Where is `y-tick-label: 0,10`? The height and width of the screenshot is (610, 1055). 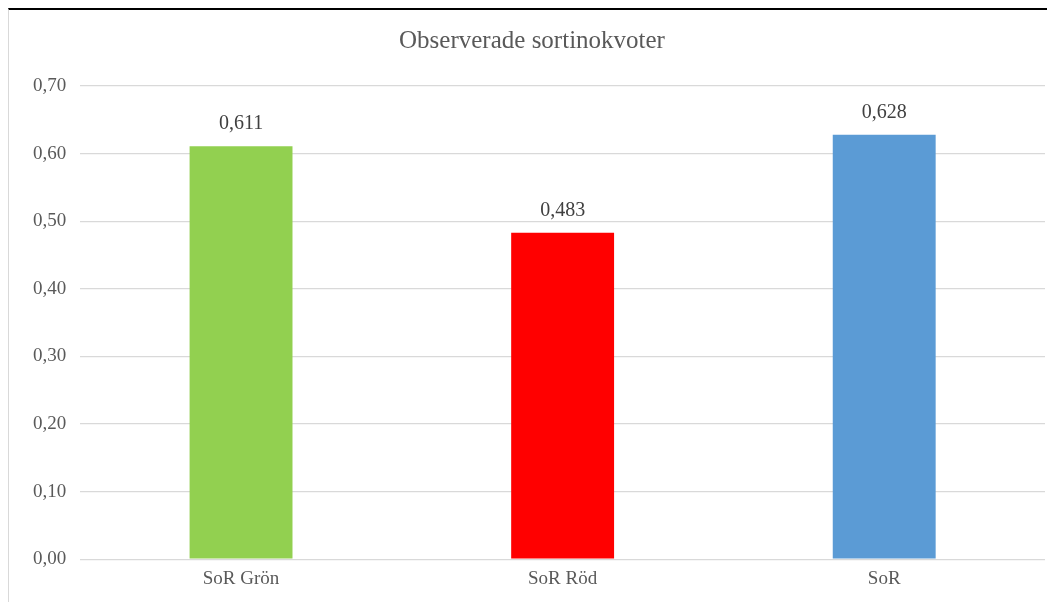 y-tick-label: 0,10 is located at coordinates (50, 490).